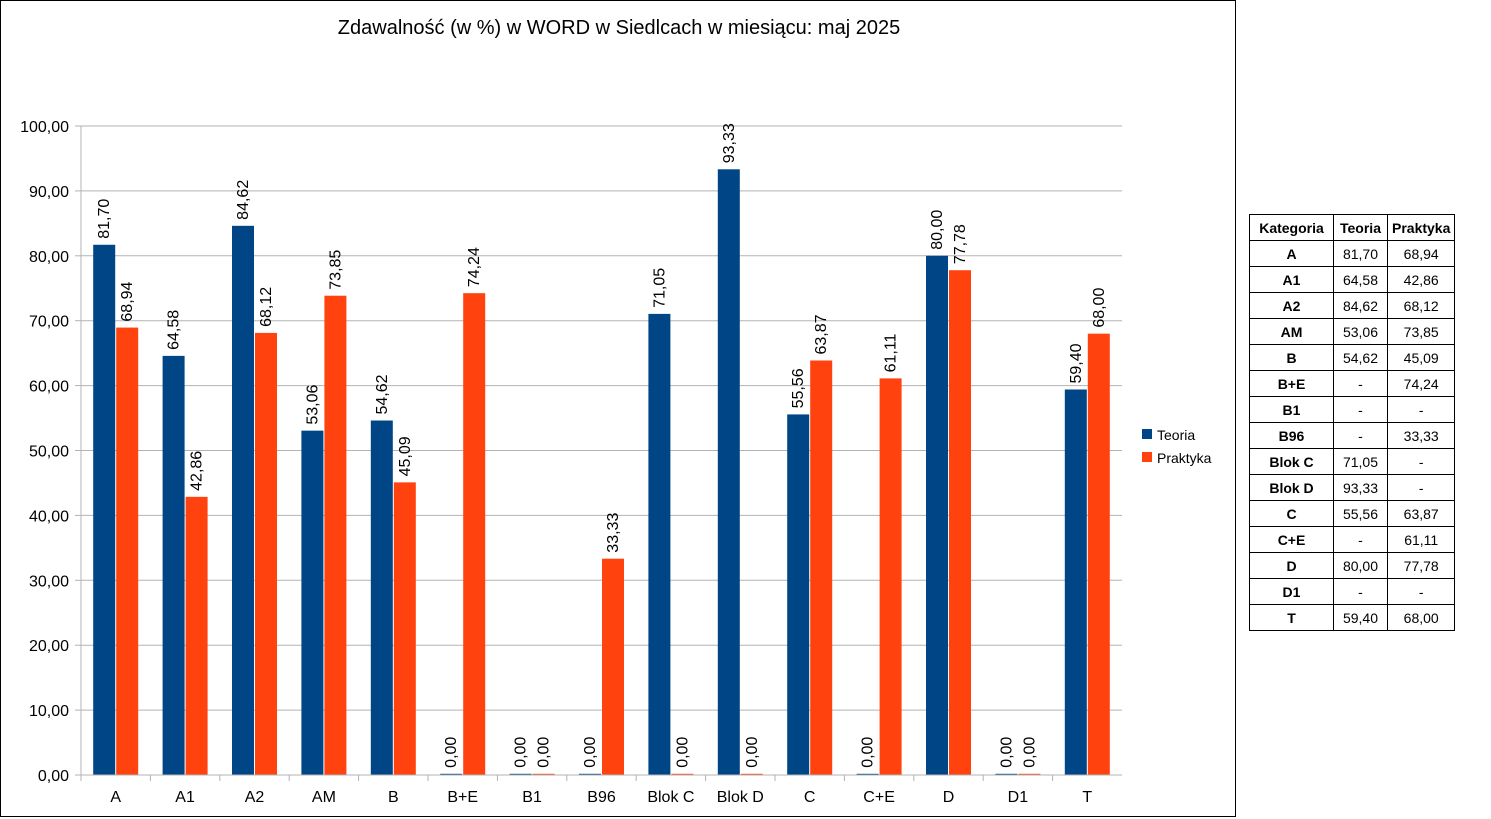 The image size is (1491, 819). I want to click on table-row: C 55,56 63,87, so click(1352, 513).